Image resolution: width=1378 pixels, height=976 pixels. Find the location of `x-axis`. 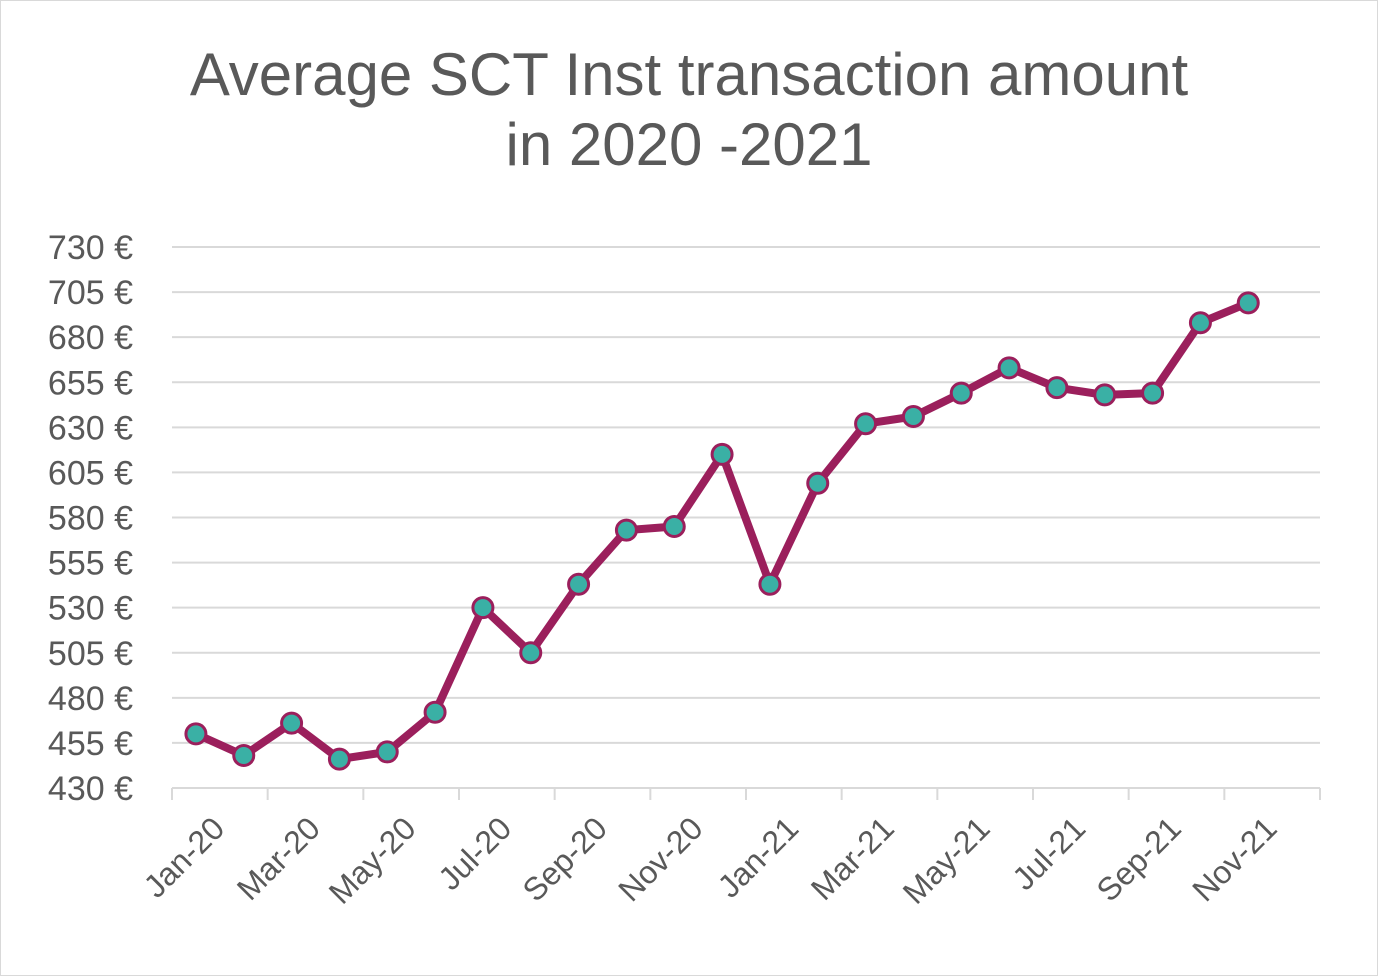

x-axis is located at coordinates (746, 793).